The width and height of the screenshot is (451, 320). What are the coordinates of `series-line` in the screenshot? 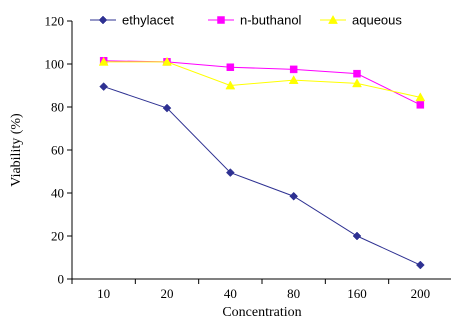 It's located at (262, 79).